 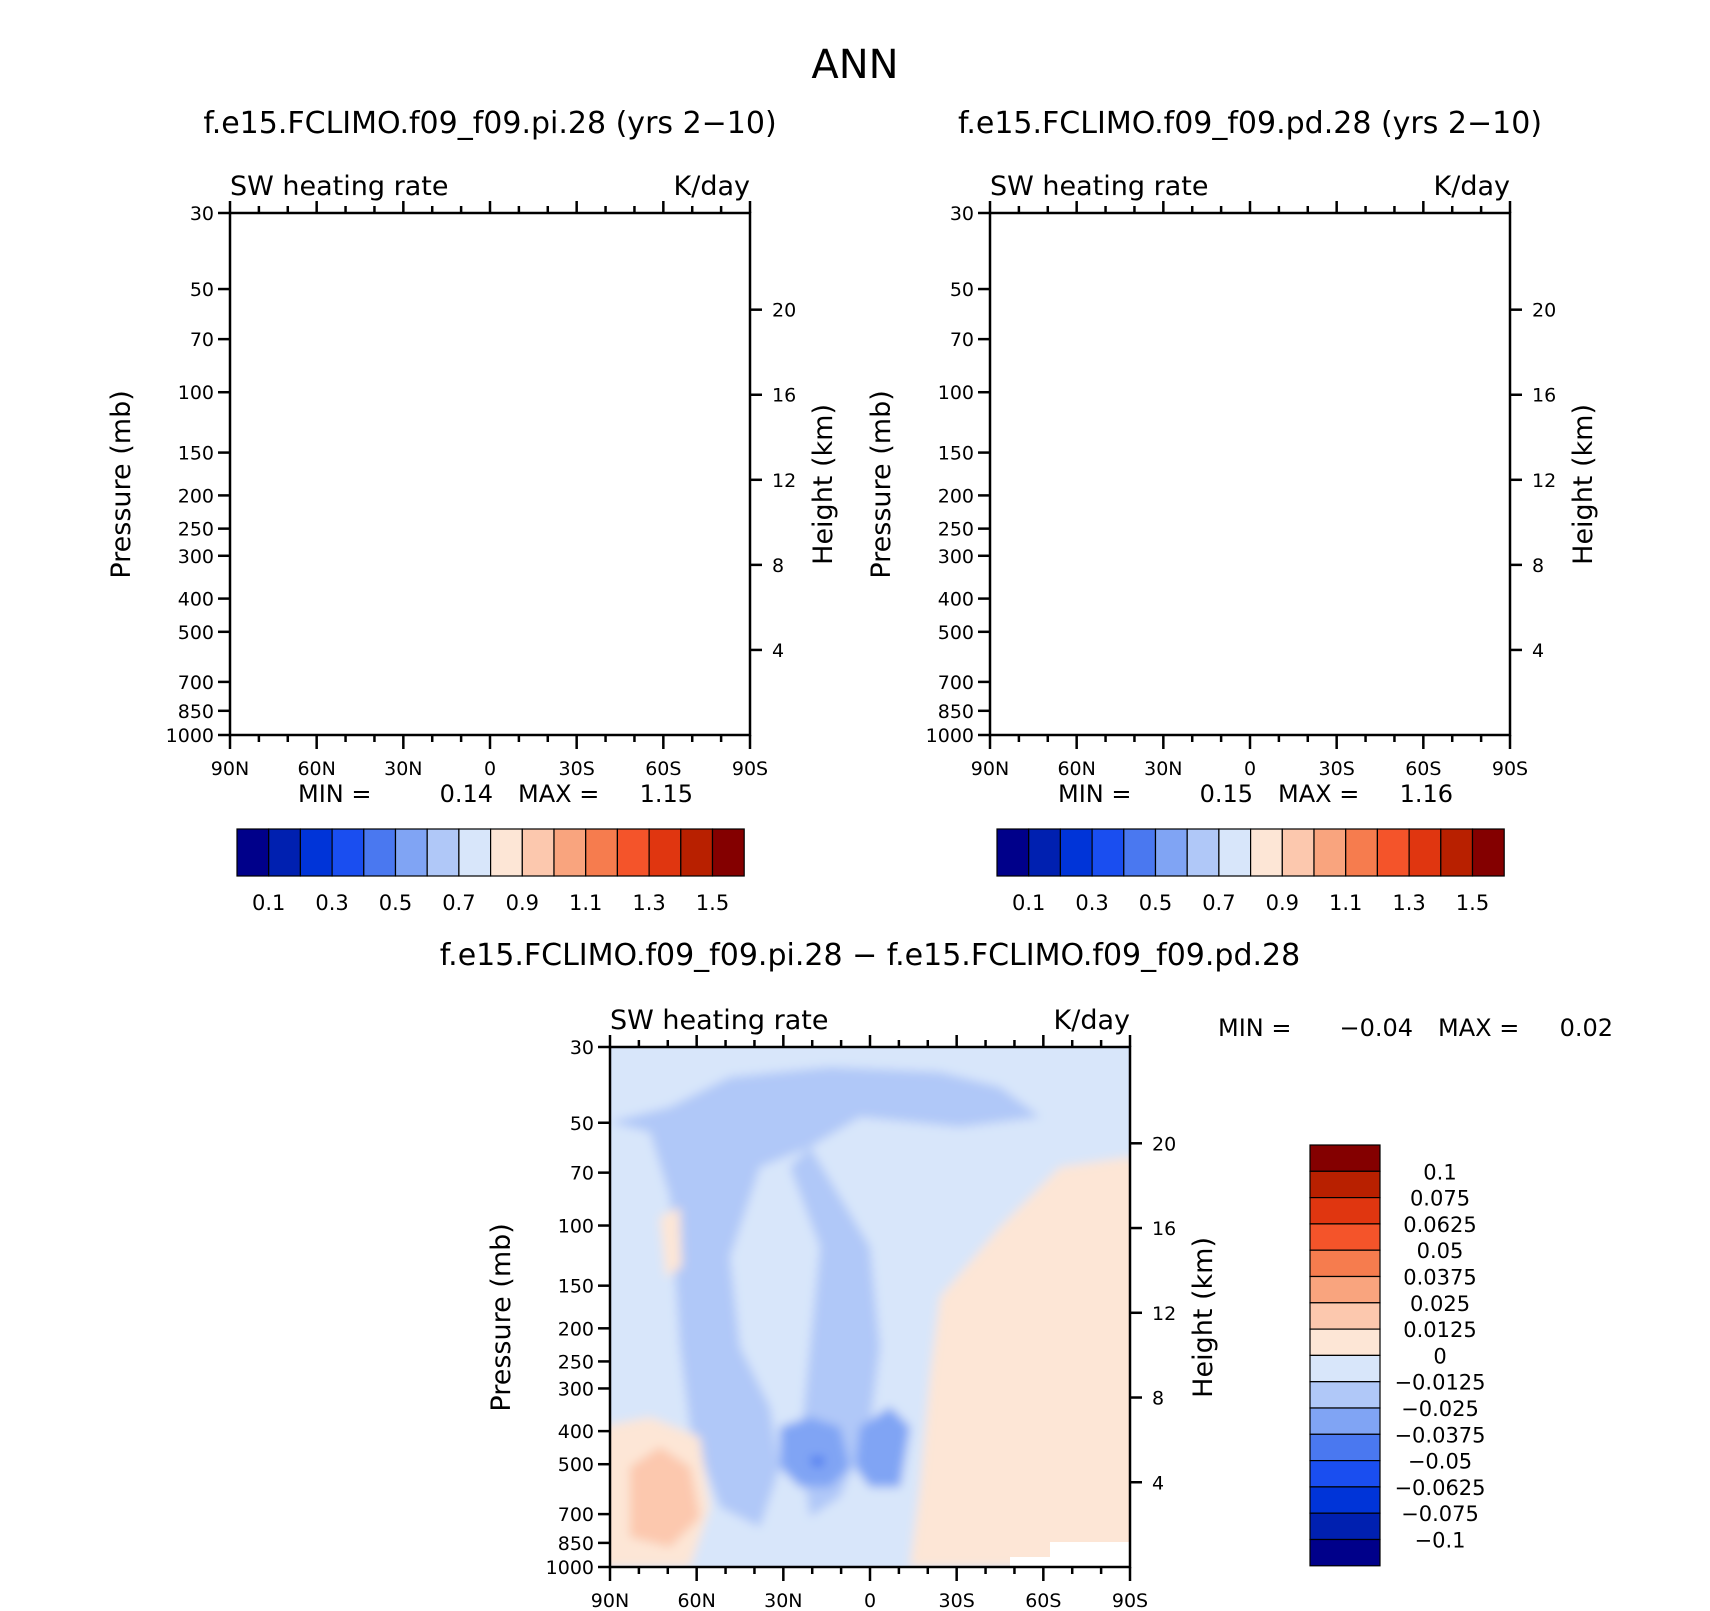 What do you see at coordinates (956, 496) in the screenshot?
I see `y-tick-label: 200` at bounding box center [956, 496].